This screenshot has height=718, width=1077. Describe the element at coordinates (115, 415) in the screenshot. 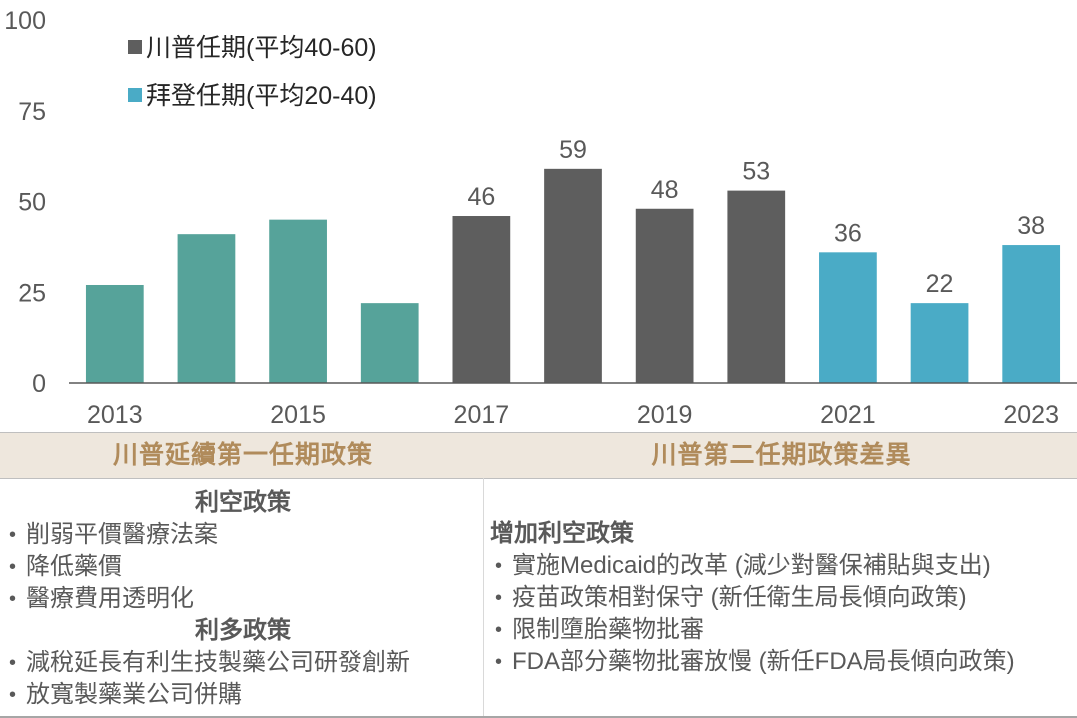

I see `x-tick-label: 2013` at that location.